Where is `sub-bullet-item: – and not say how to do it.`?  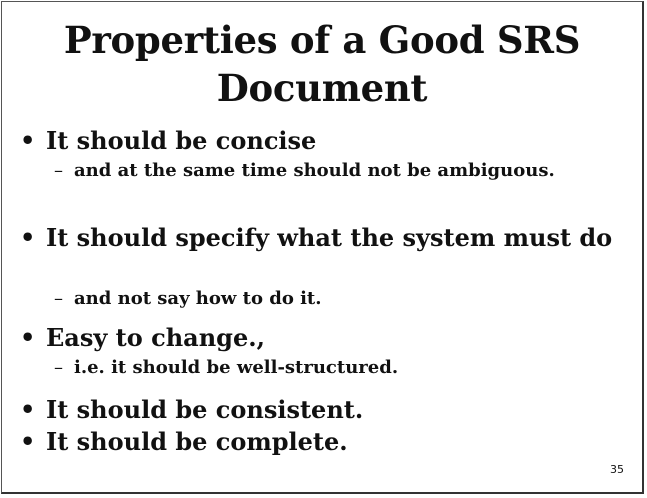 sub-bullet-item: – and not say how to do it. is located at coordinates (334, 299).